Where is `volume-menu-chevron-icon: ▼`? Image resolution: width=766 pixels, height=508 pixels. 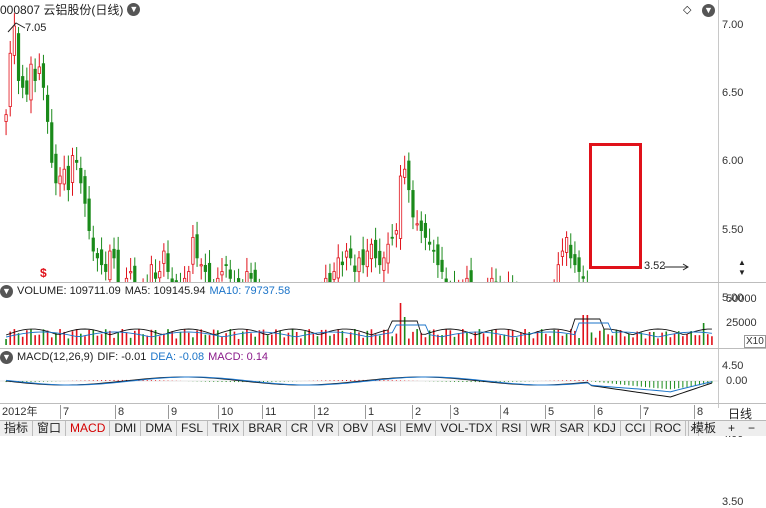 volume-menu-chevron-icon: ▼ is located at coordinates (6, 291).